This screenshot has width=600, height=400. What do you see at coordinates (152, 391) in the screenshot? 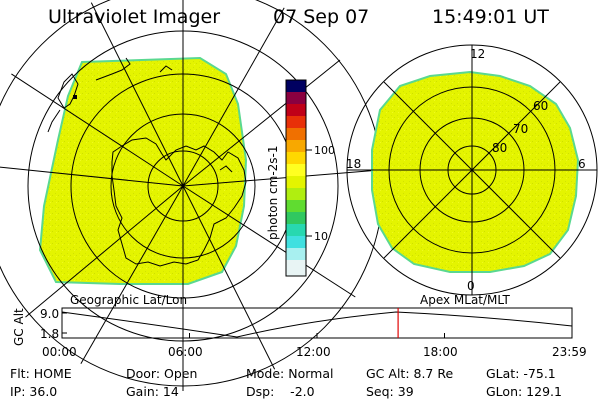
I see `info-gain: Gain: 14` at bounding box center [152, 391].